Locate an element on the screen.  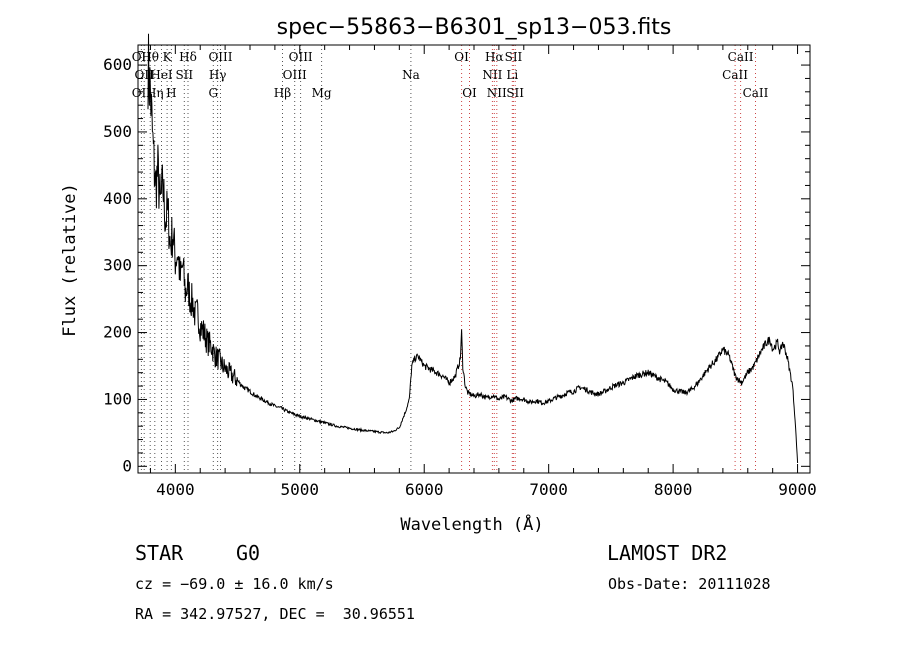
chart-title: spec−55863−B6301_sp13−053.fits is located at coordinates (474, 27).